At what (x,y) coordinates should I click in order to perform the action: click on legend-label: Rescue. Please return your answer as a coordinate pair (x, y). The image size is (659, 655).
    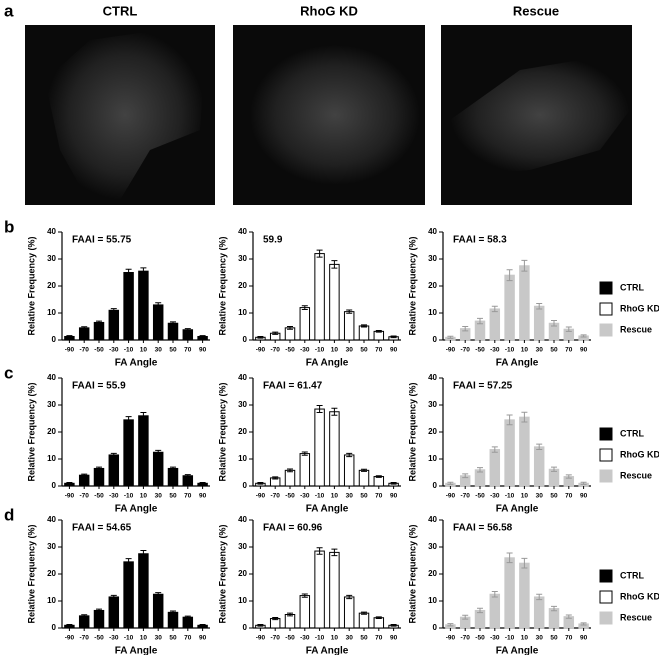
    Looking at the image, I should click on (636, 617).